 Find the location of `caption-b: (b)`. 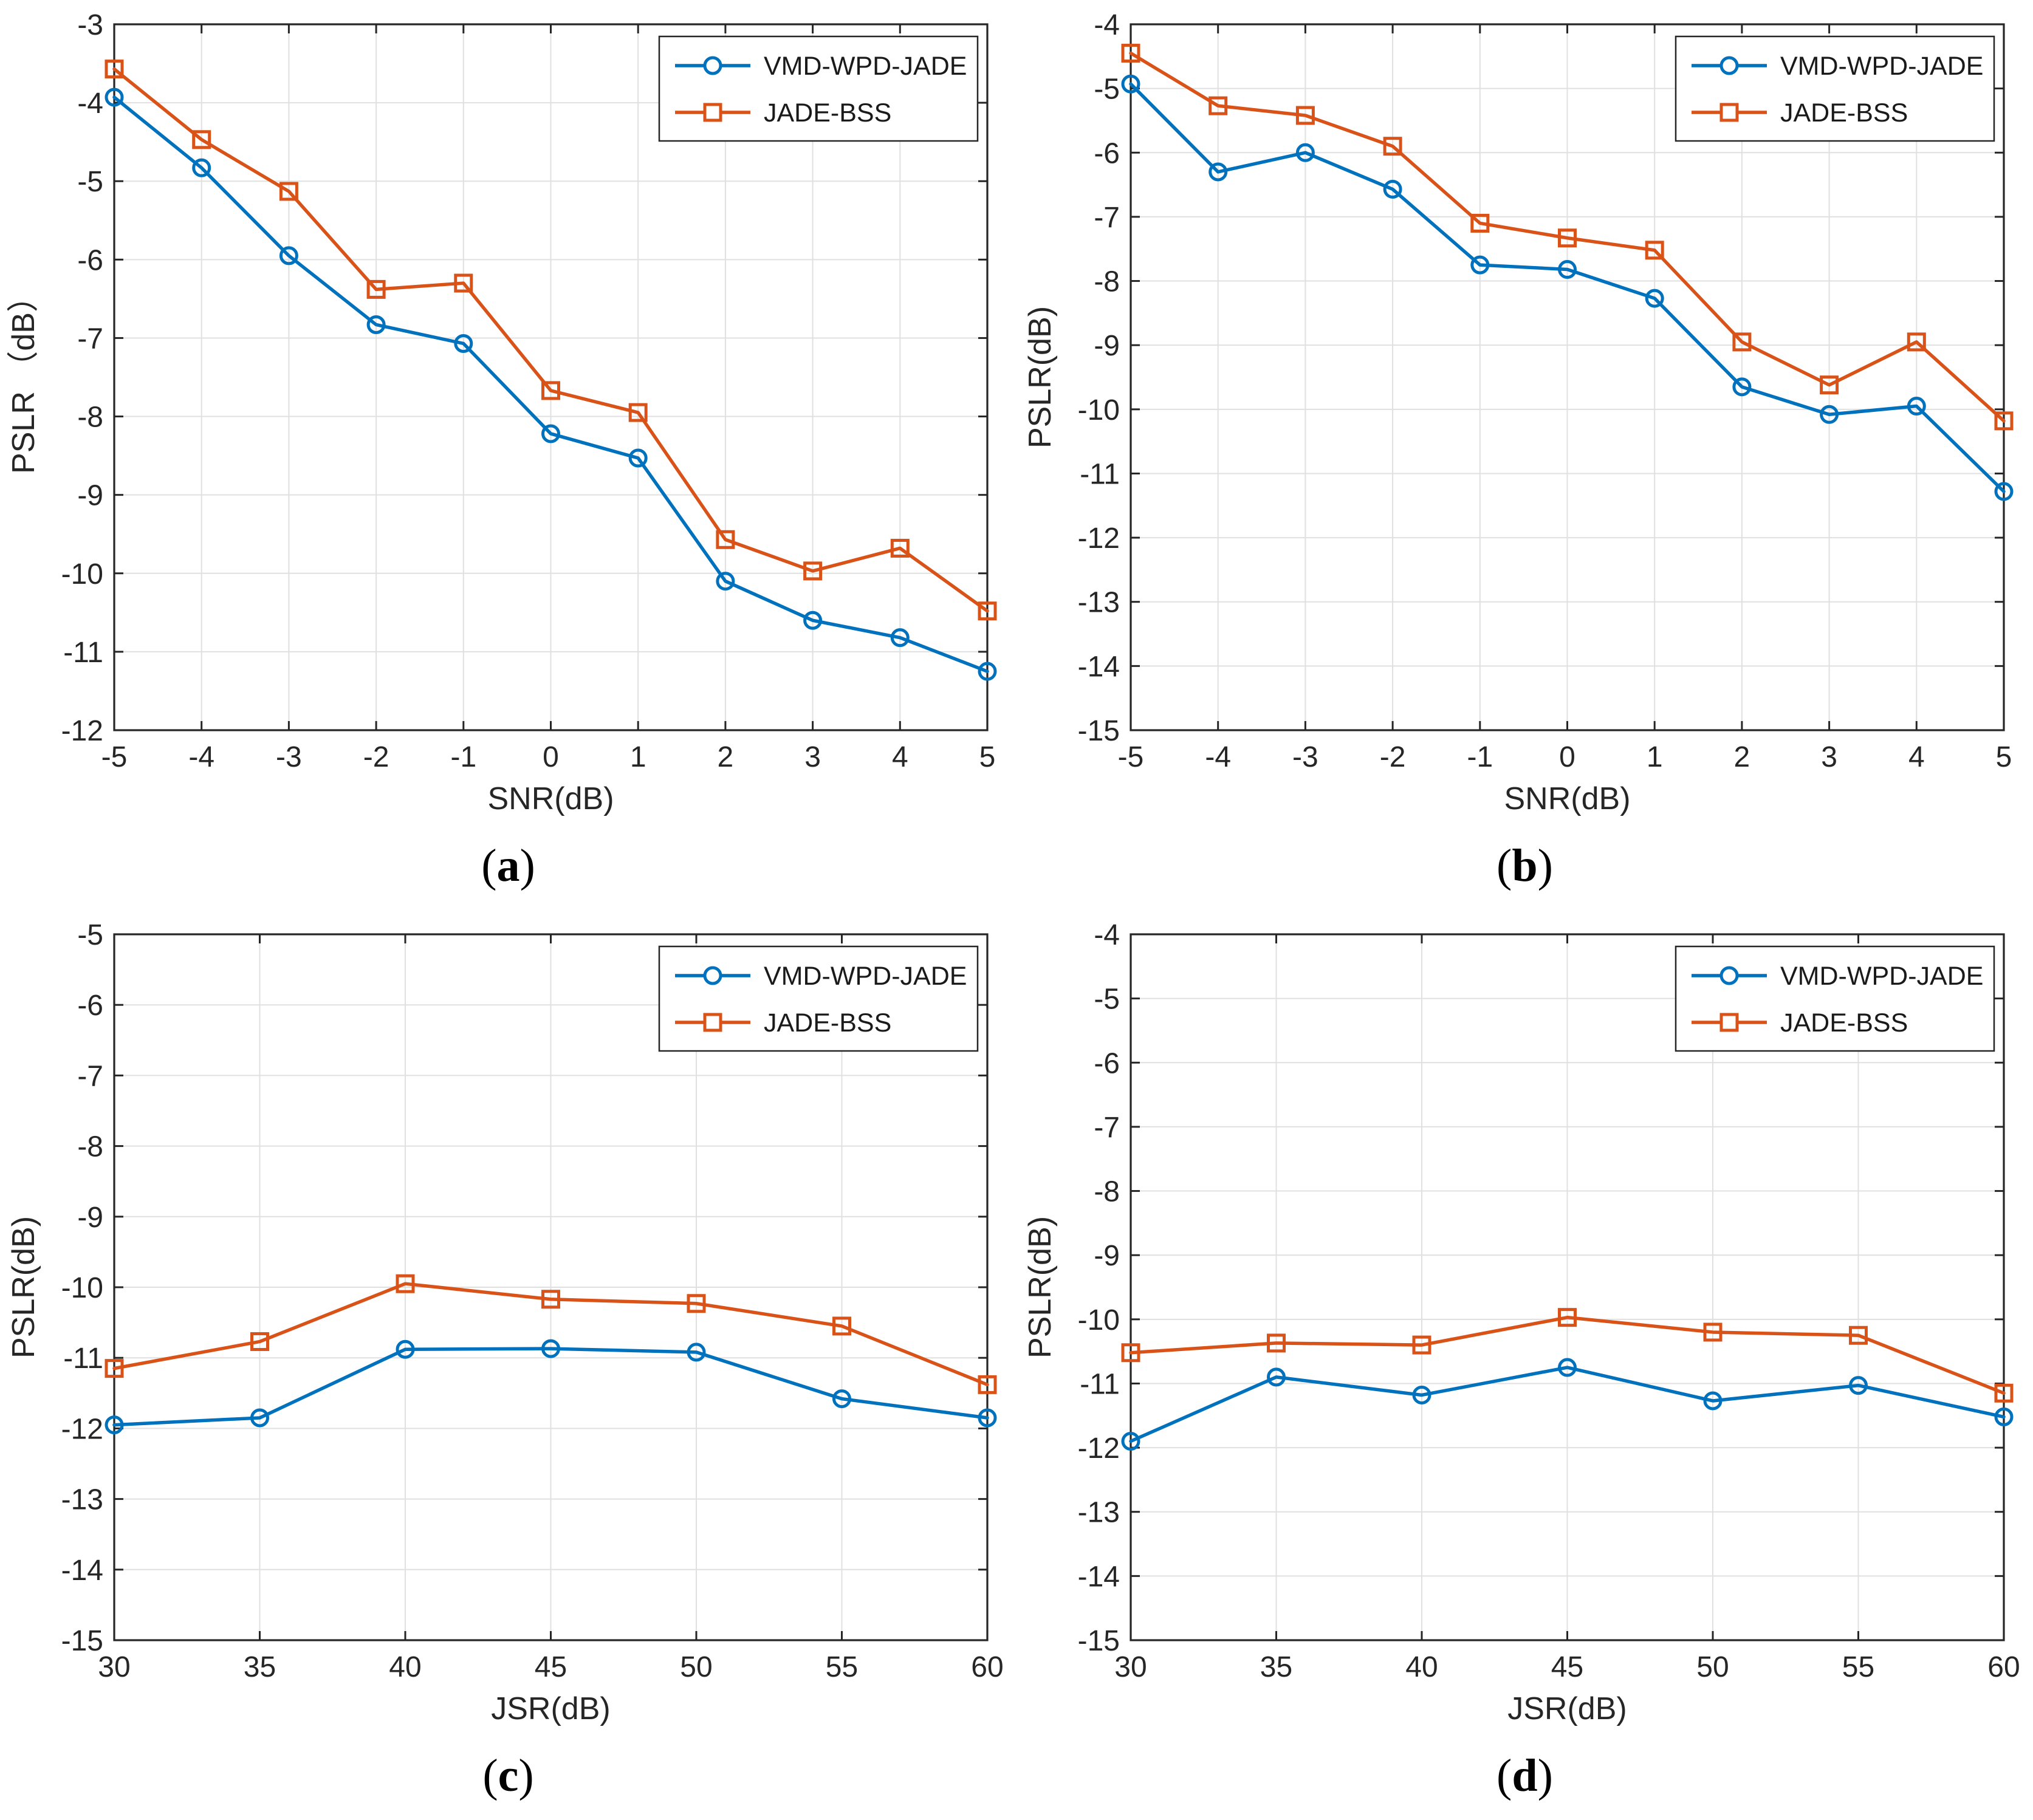

caption-b: (b) is located at coordinates (1525, 865).